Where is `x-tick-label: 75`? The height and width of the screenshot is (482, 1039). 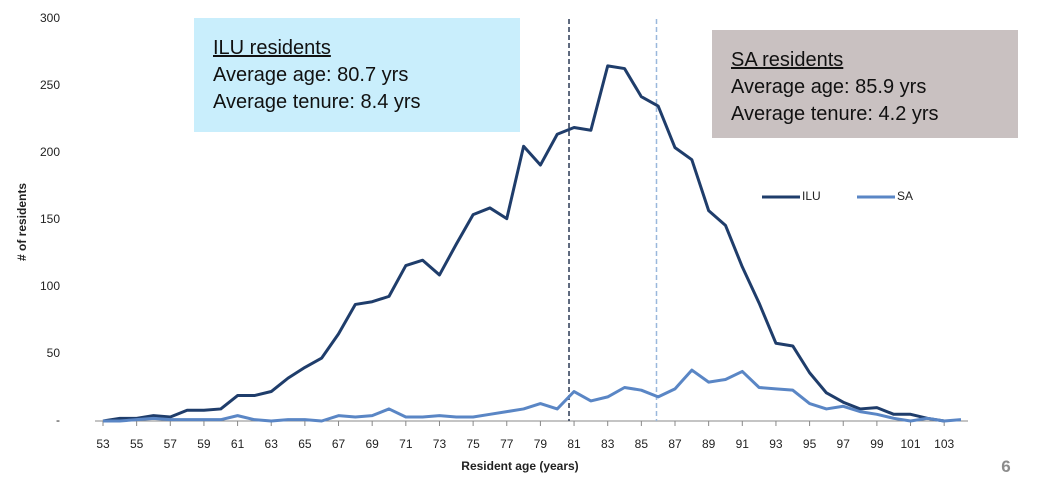 x-tick-label: 75 is located at coordinates (473, 444).